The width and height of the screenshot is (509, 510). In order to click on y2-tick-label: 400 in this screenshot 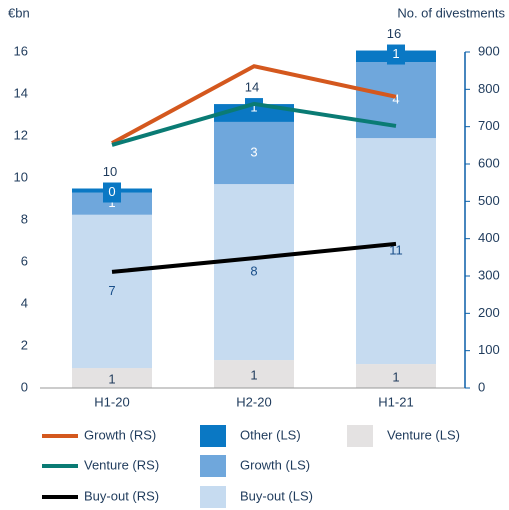, I will do `click(489, 237)`.